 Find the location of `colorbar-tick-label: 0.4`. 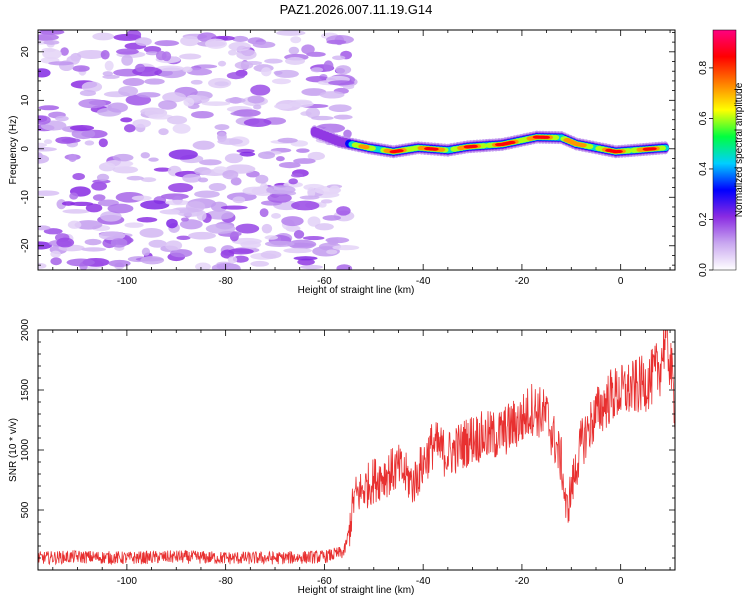

colorbar-tick-label: 0.4 is located at coordinates (703, 169).